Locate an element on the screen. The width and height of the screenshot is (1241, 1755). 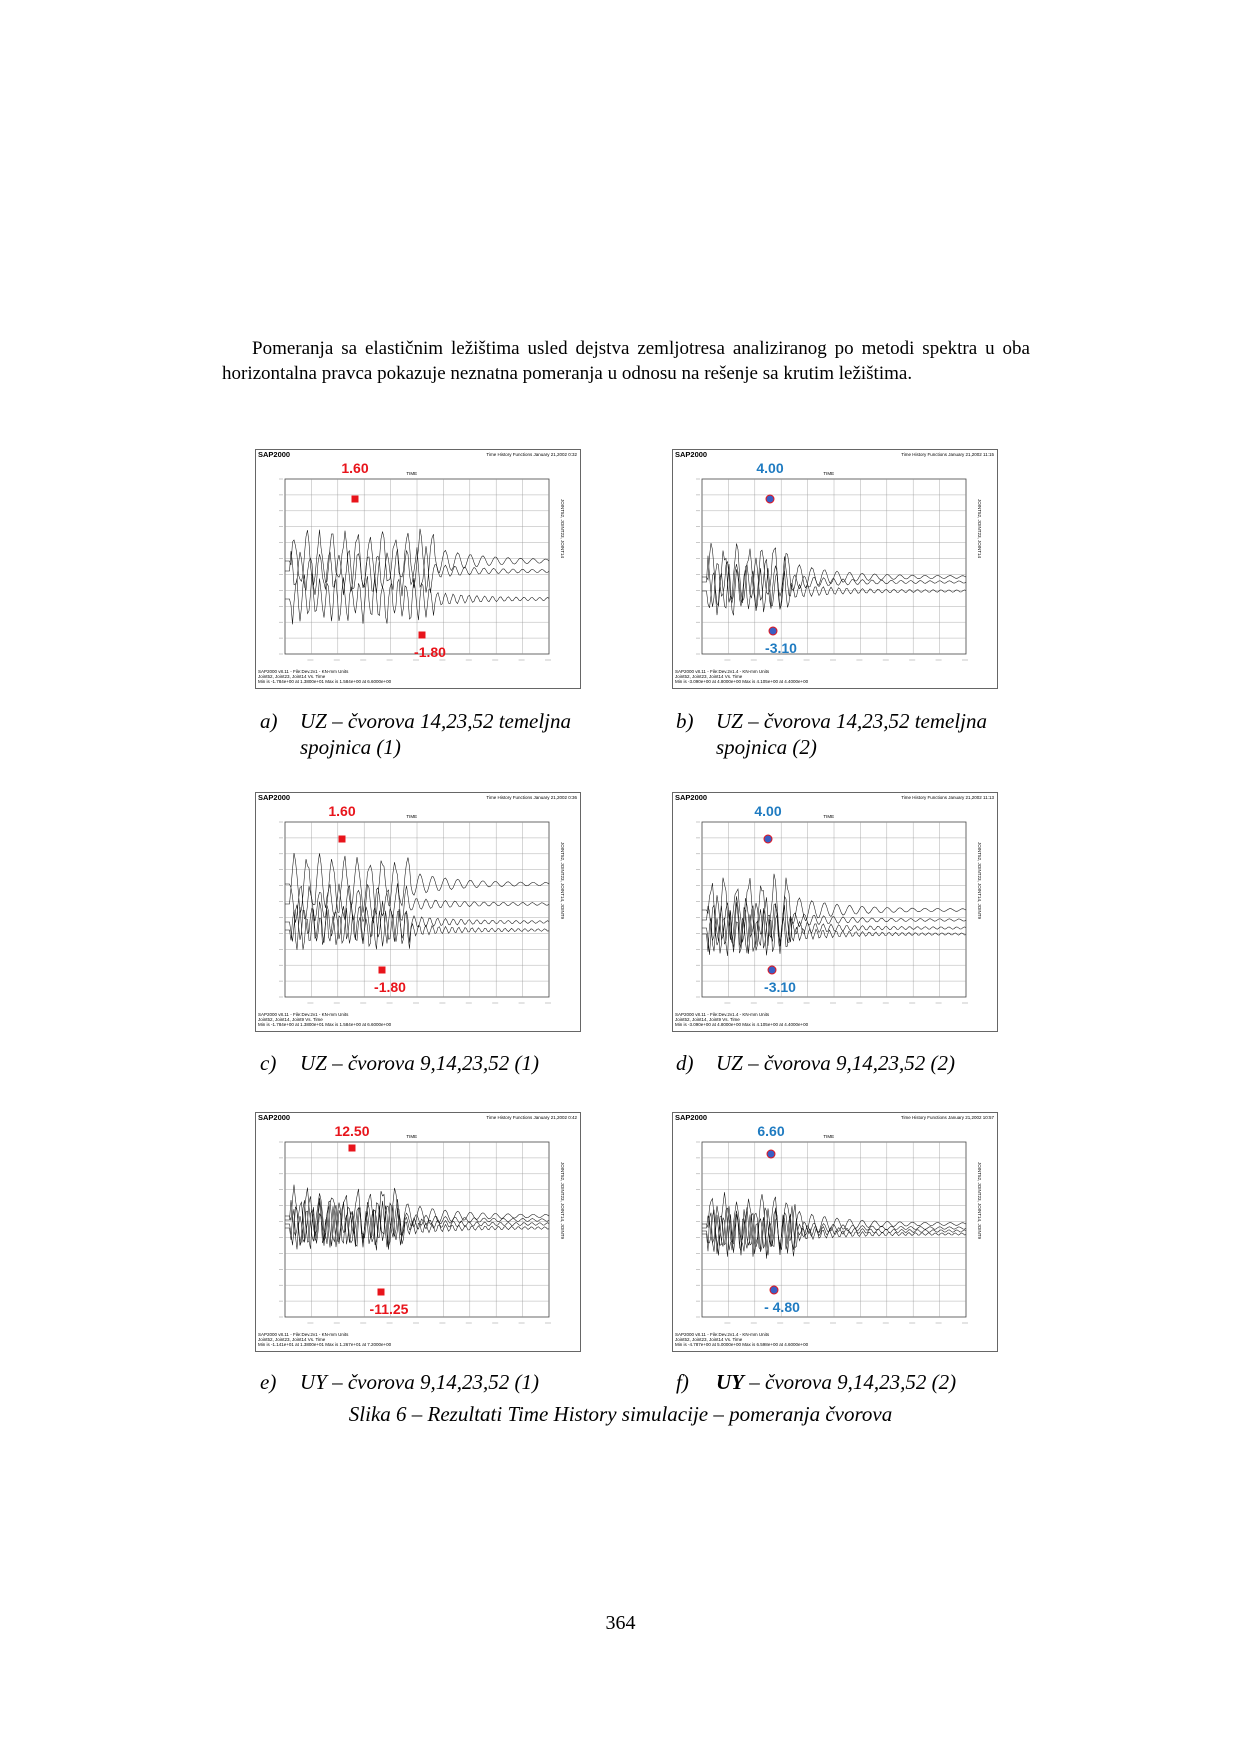
page-number: 364 is located at coordinates (620, 1623).